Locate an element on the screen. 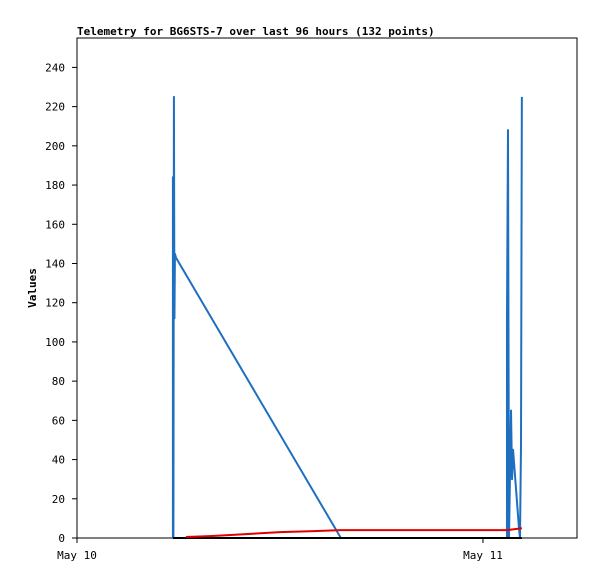 The image size is (597, 583). y-tick-label: 120 is located at coordinates (55, 303).